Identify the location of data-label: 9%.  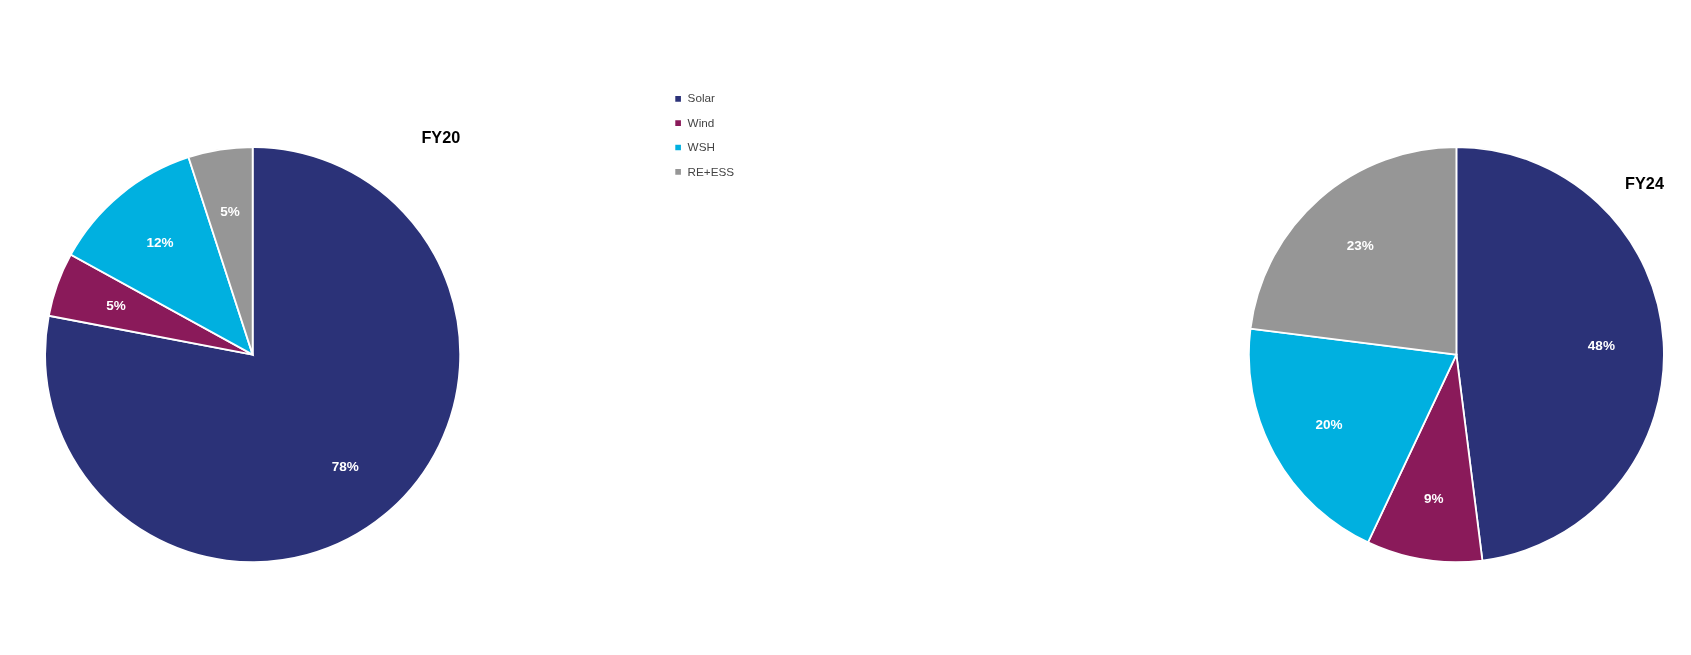
(1433, 498).